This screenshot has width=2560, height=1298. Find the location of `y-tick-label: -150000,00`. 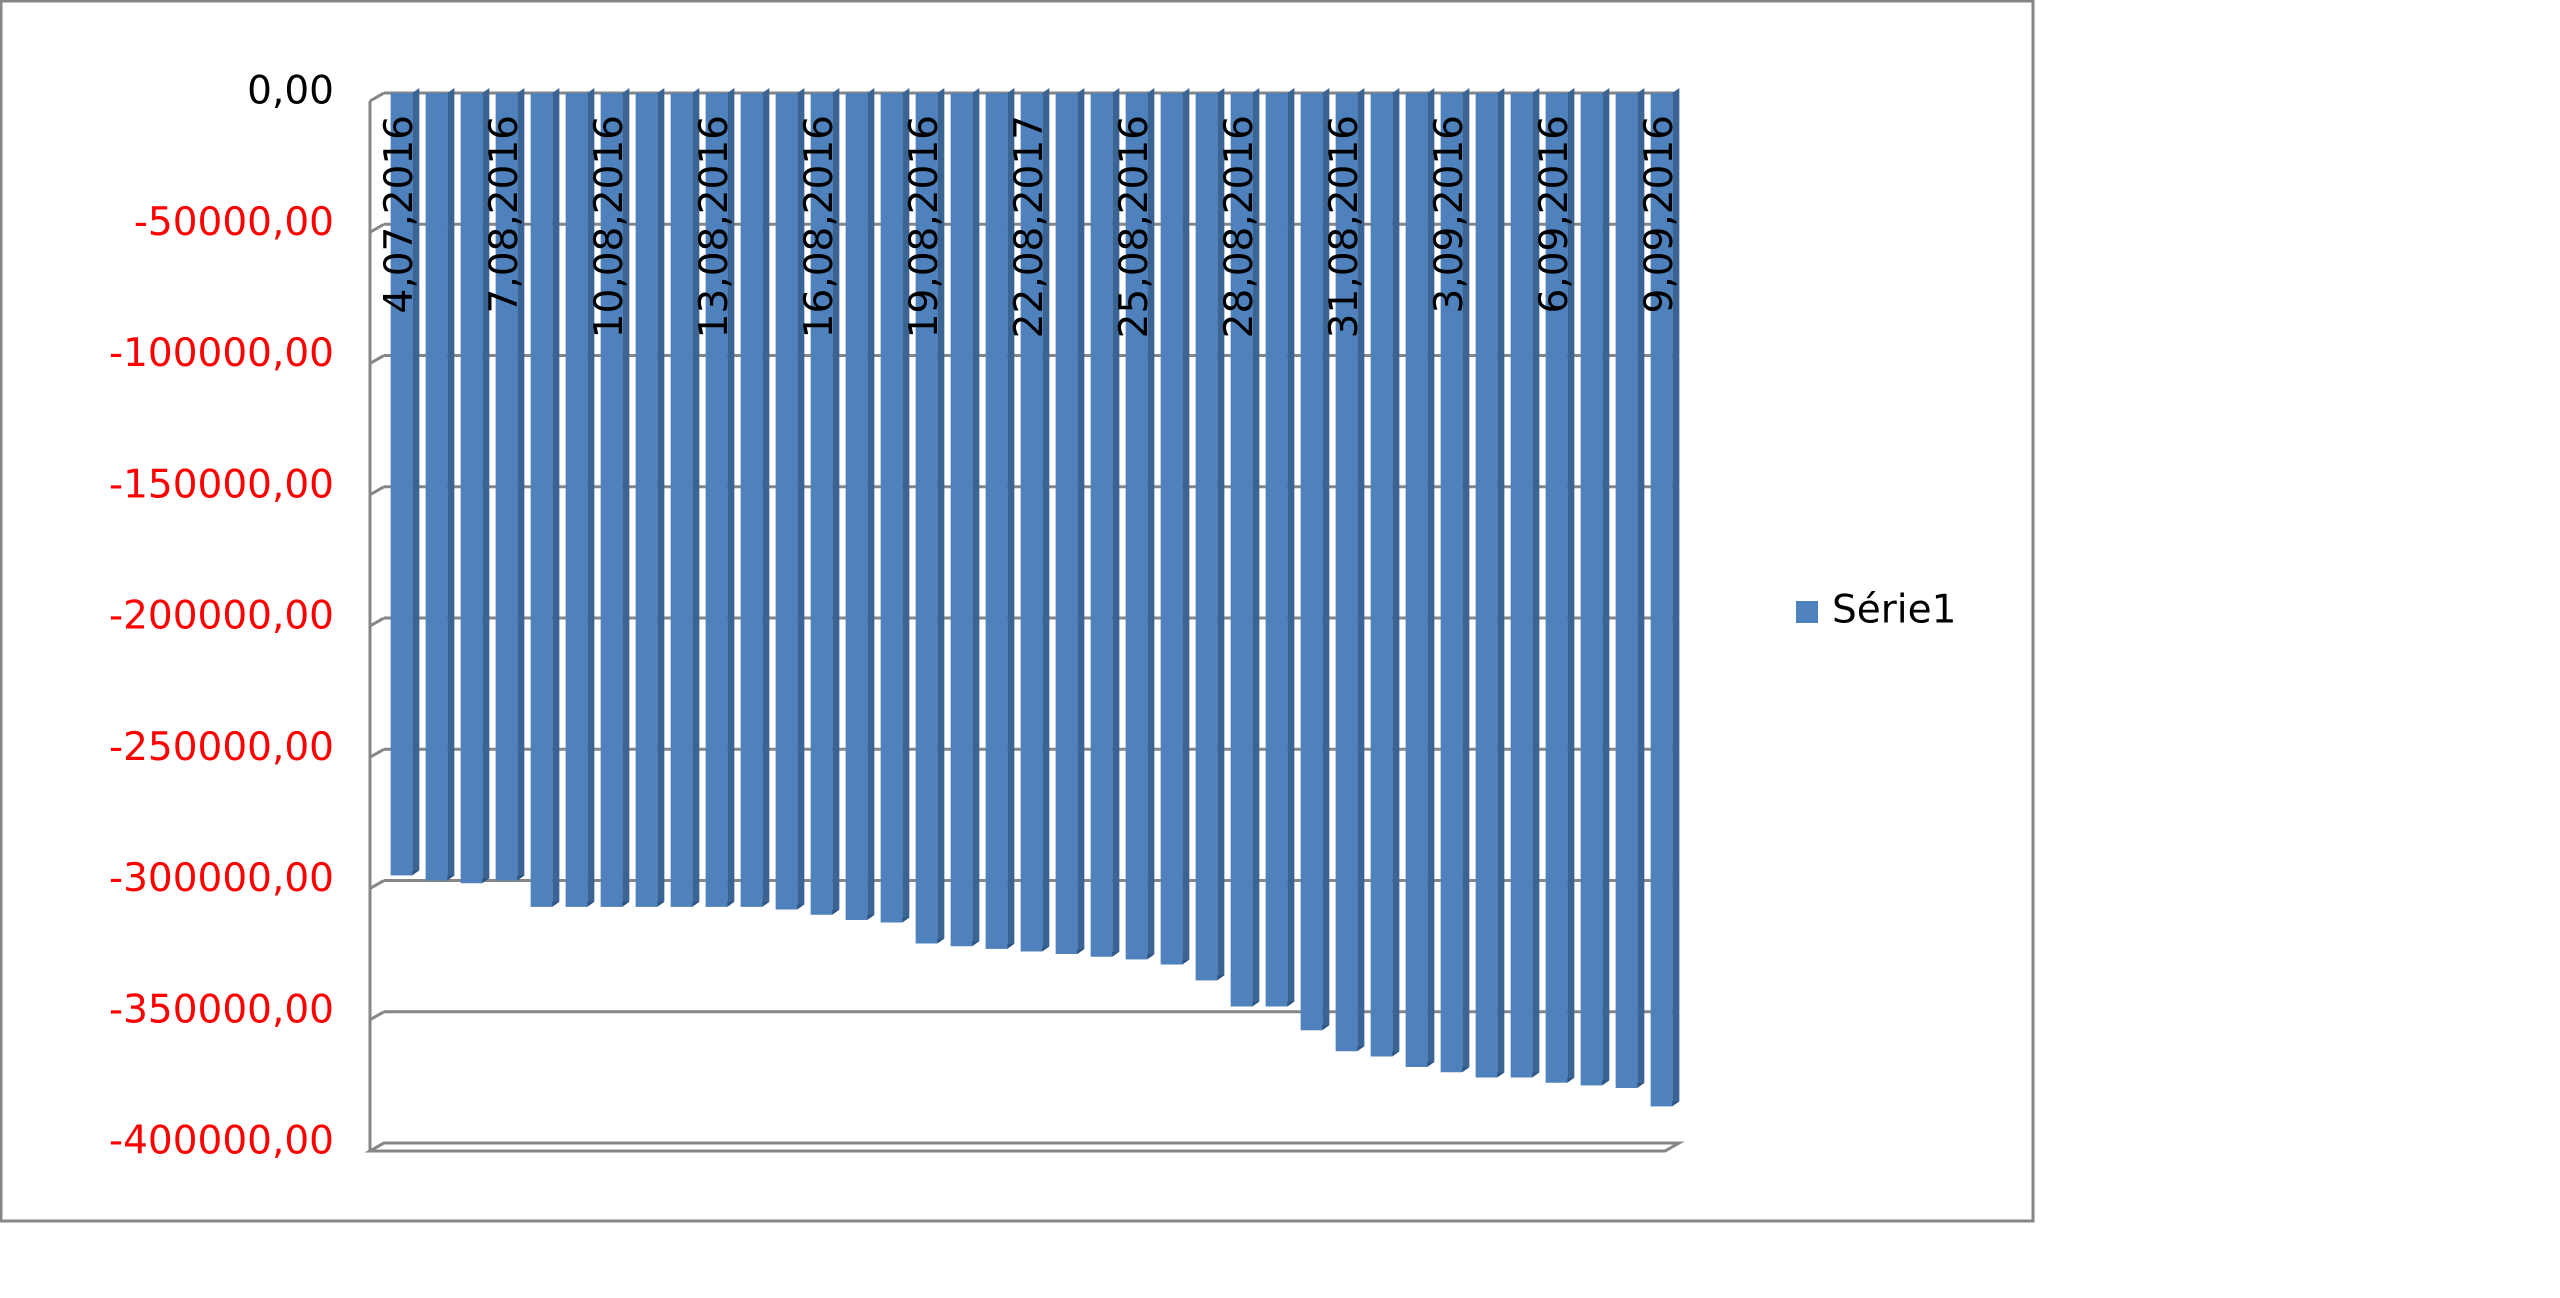

y-tick-label: -150000,00 is located at coordinates (221, 484).